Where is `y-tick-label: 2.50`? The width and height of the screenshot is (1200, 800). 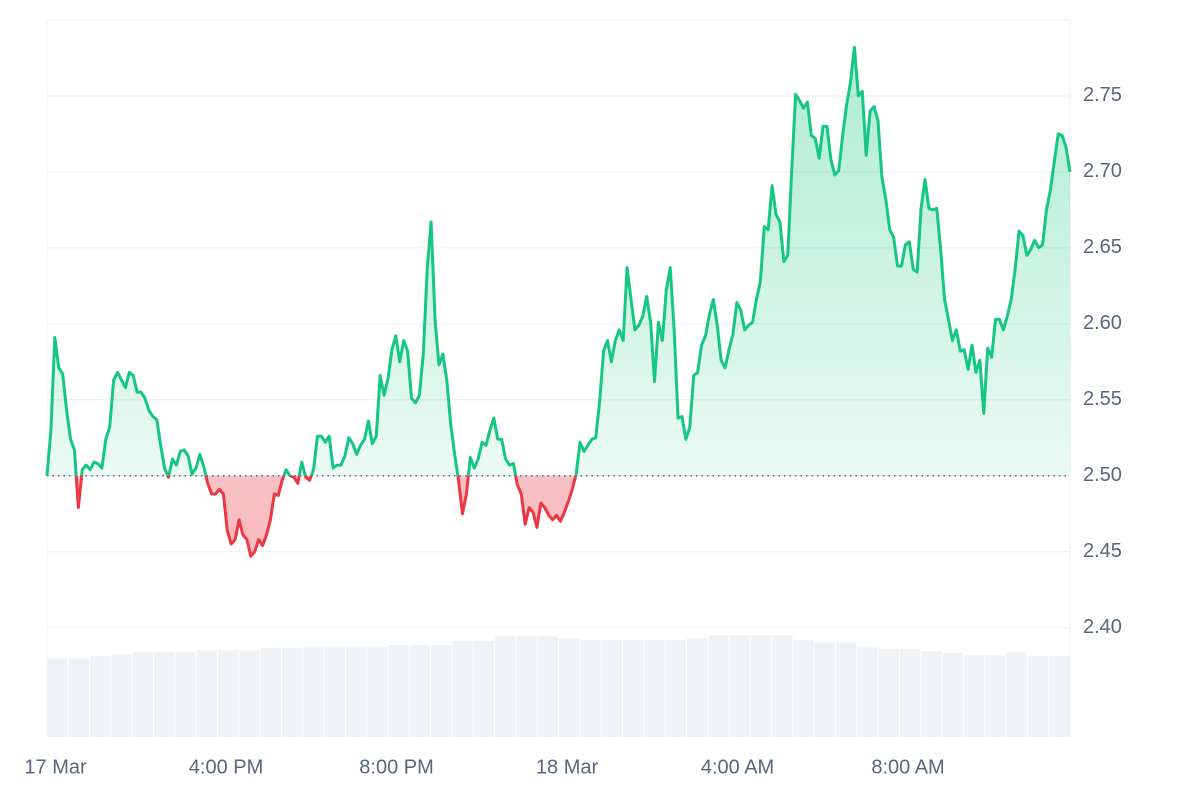 y-tick-label: 2.50 is located at coordinates (1102, 475).